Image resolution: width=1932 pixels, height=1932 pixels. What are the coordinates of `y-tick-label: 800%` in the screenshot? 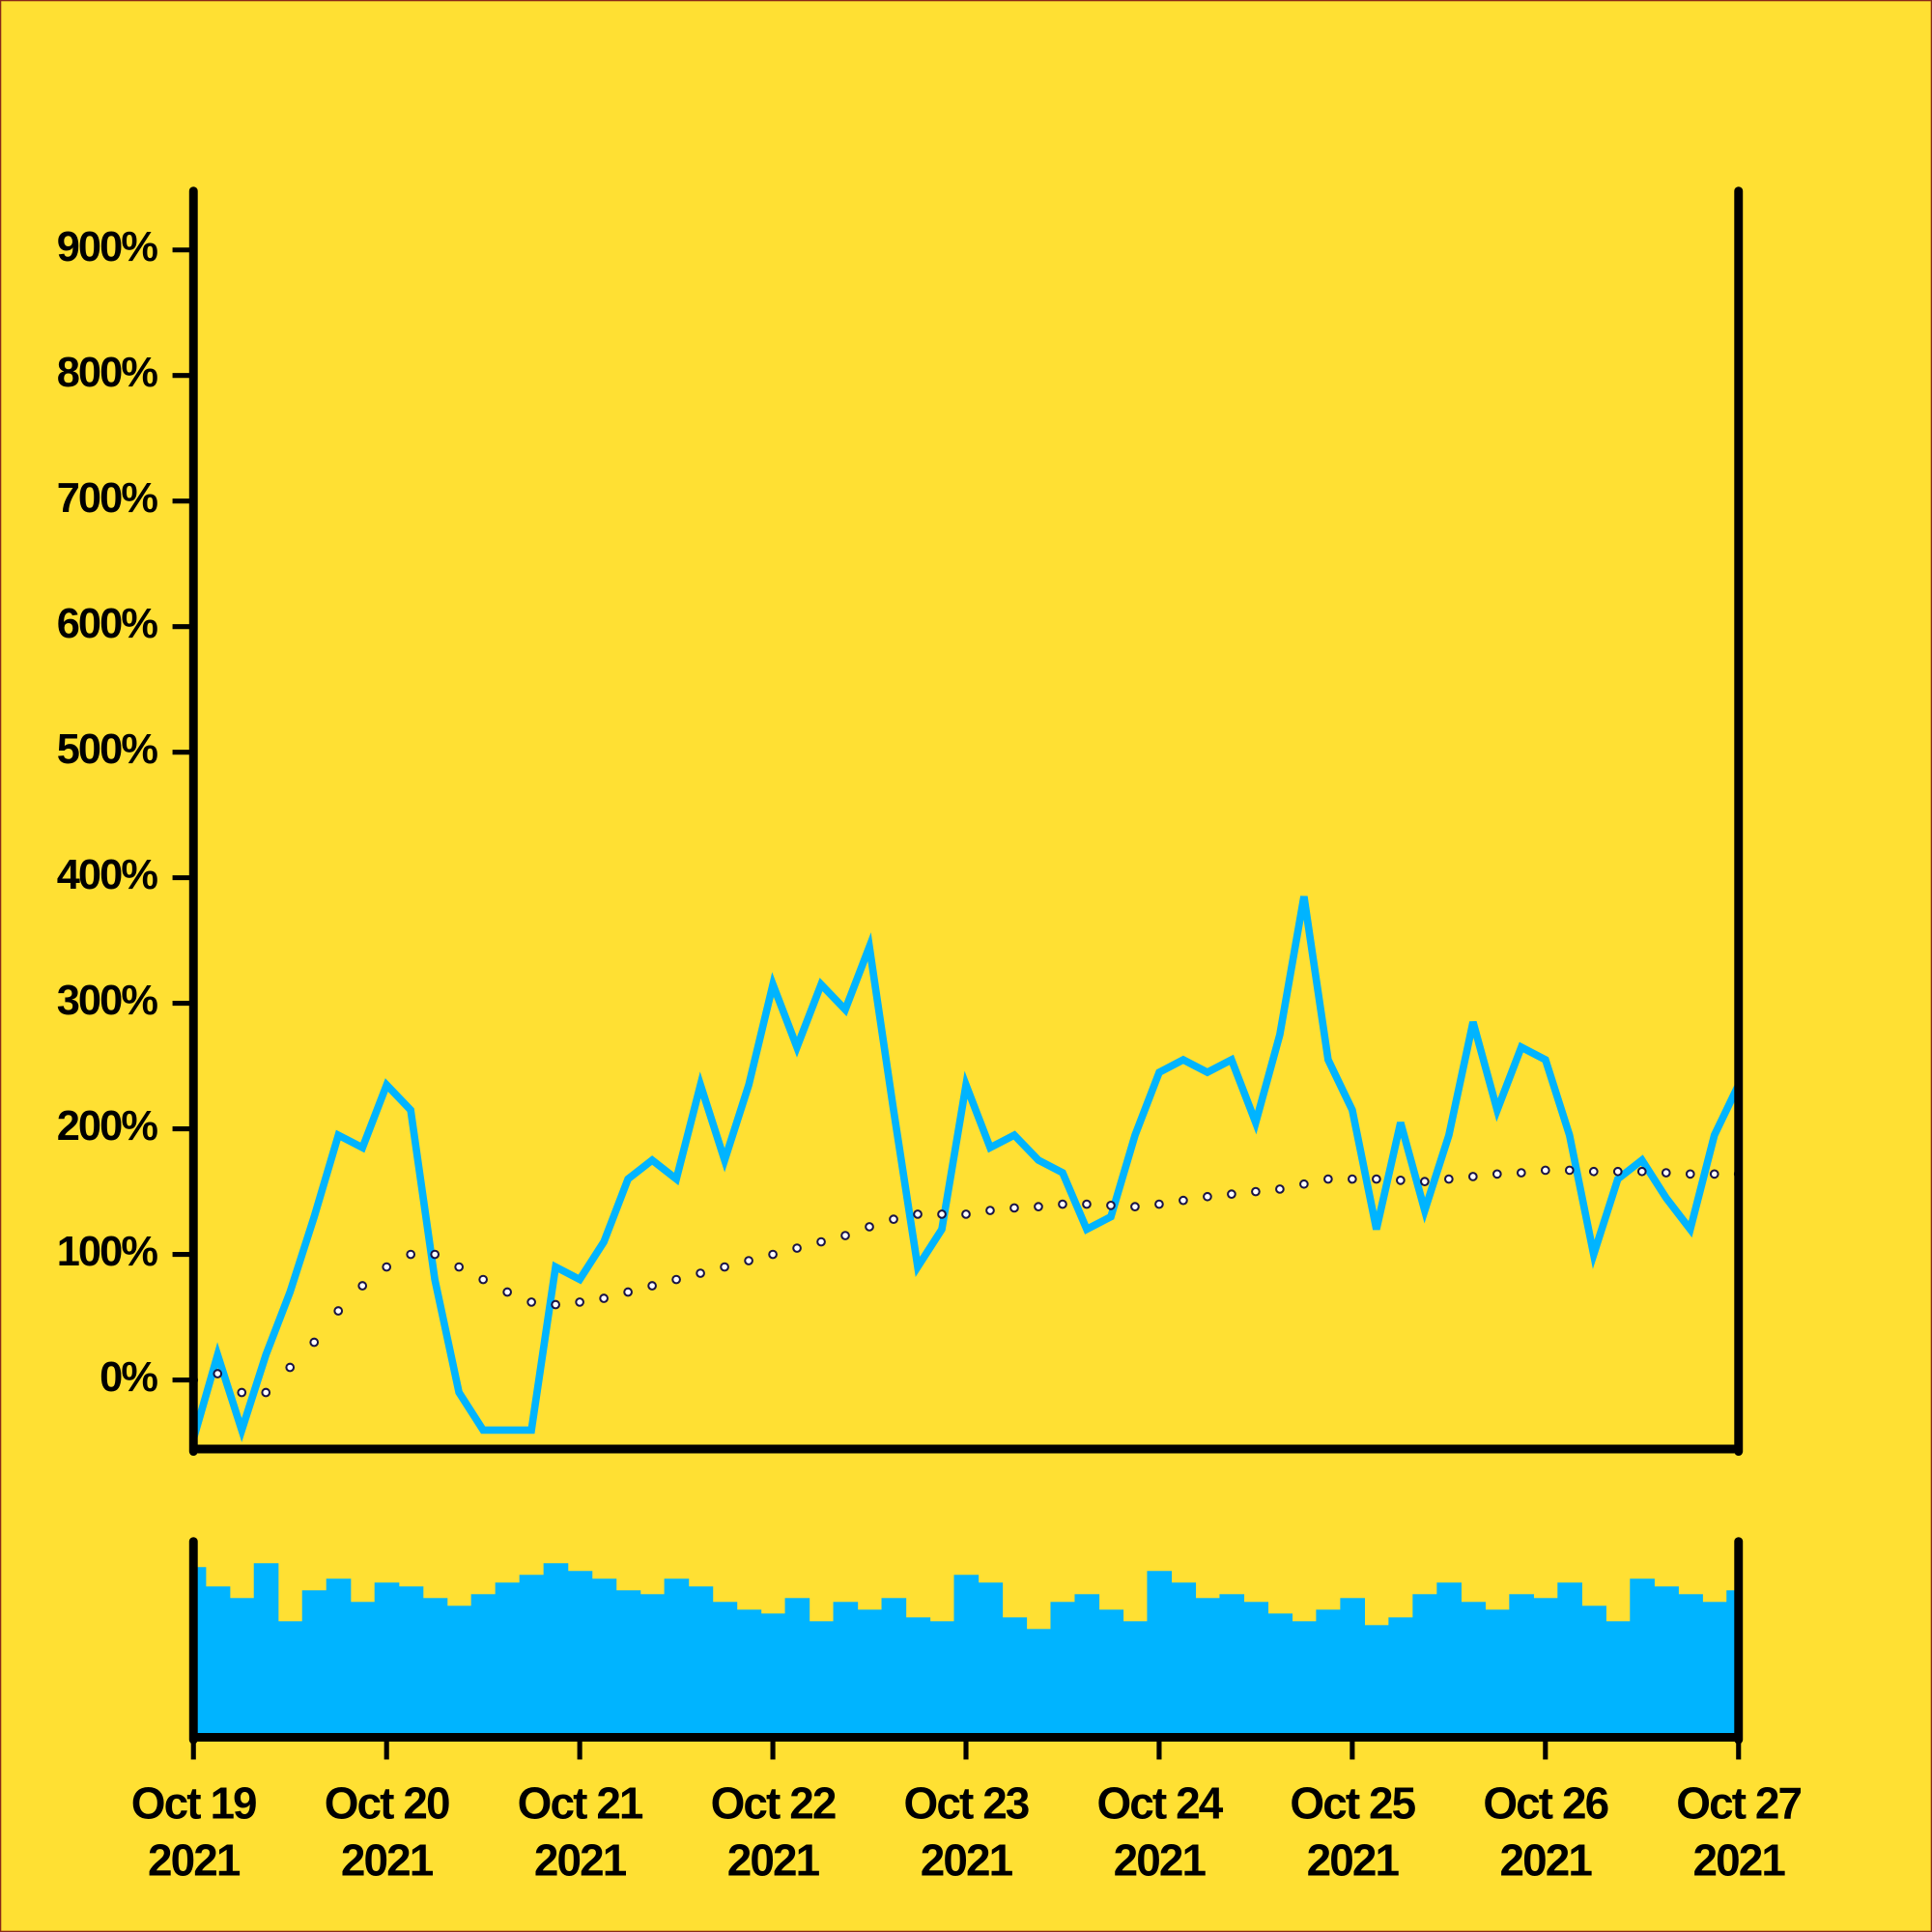 It's located at (107, 373).